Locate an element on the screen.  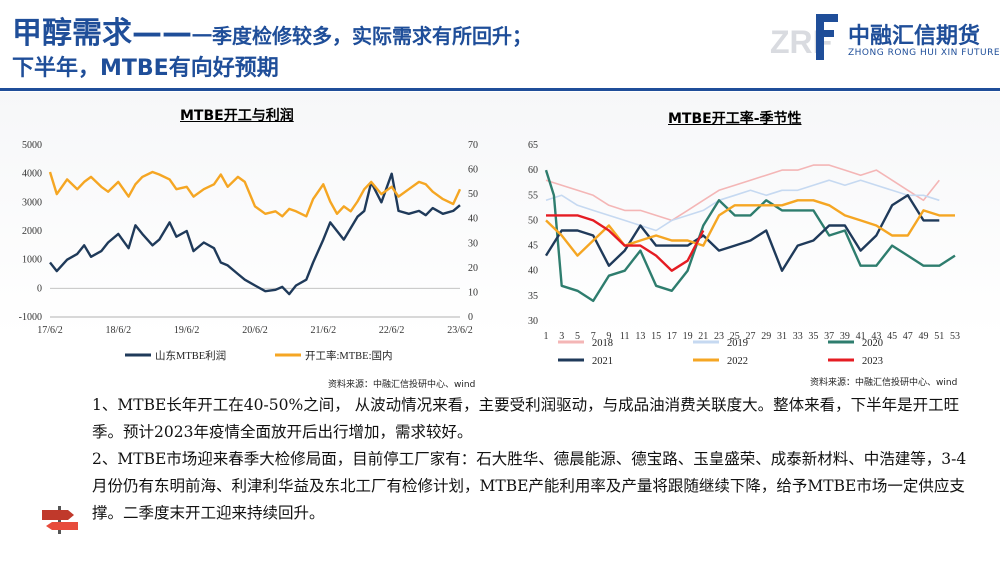
x-tick-label: 53 is located at coordinates (955, 336).